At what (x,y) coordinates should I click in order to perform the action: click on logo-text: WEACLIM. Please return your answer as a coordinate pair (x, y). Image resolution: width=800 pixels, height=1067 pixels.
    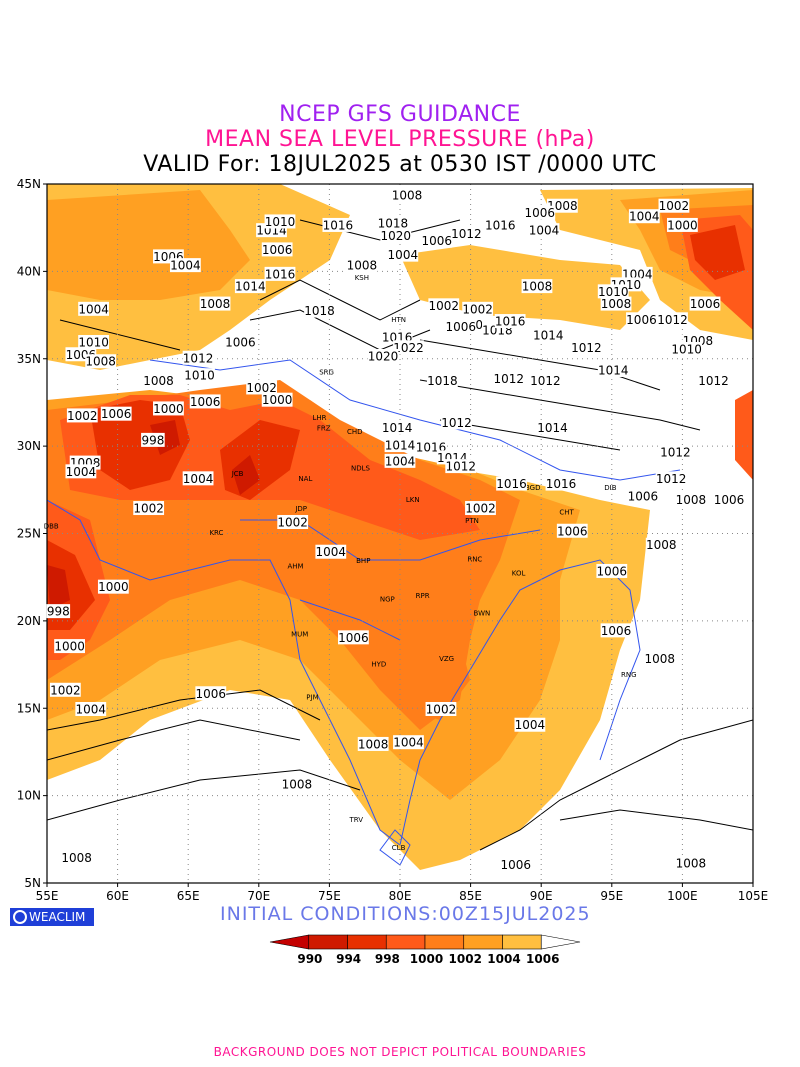
    Looking at the image, I should click on (57, 917).